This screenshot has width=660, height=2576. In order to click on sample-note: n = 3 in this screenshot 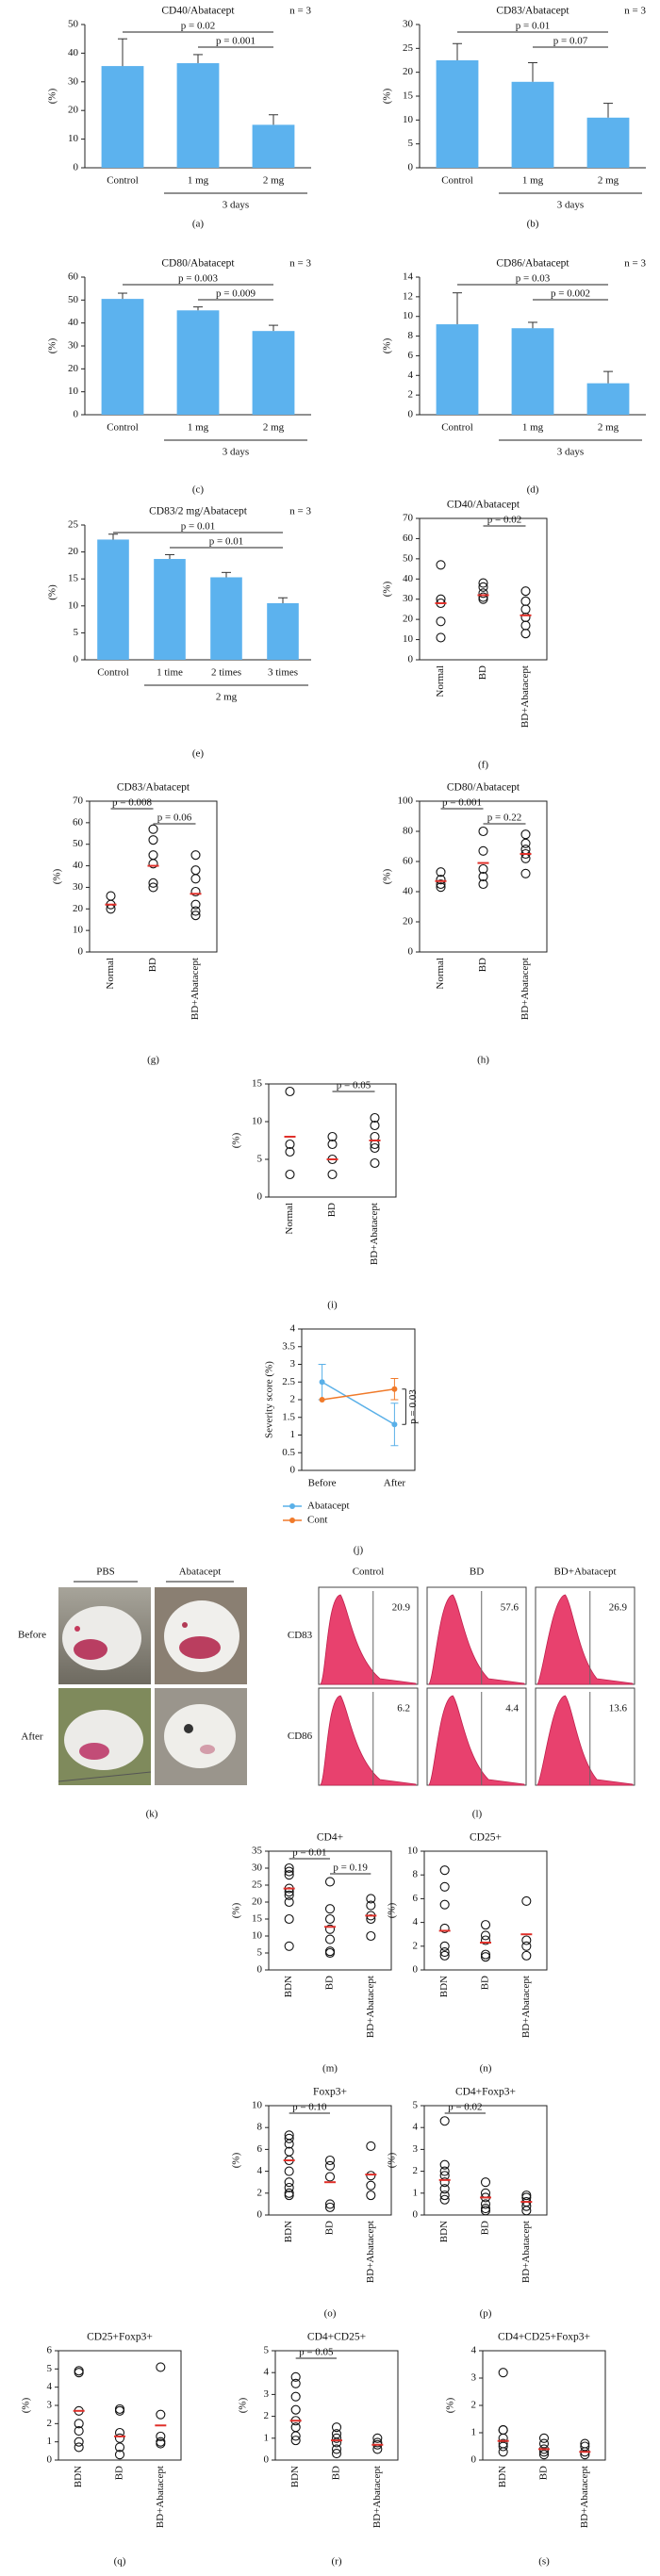, I will do `click(300, 11)`.